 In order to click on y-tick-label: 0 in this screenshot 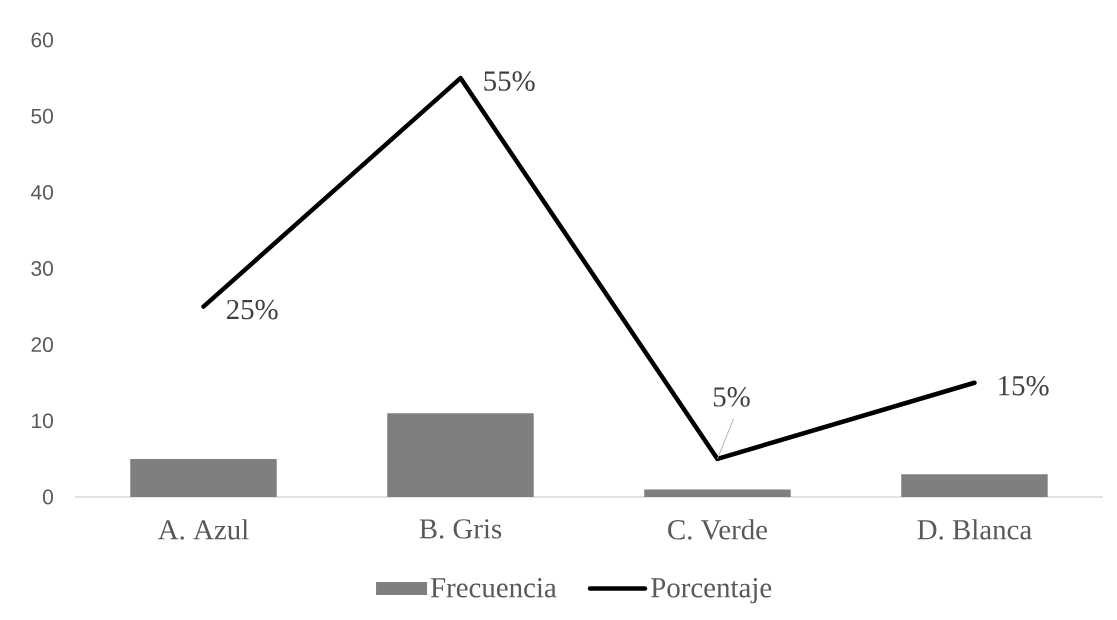, I will do `click(47, 497)`.